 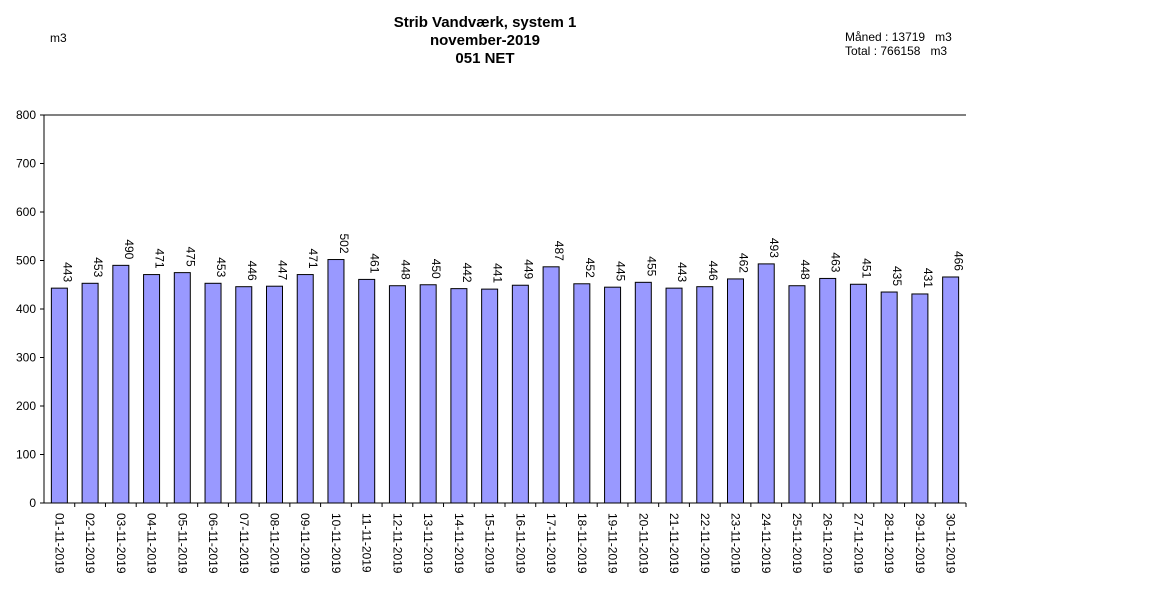 I want to click on y-tick-label: 0, so click(x=32, y=503).